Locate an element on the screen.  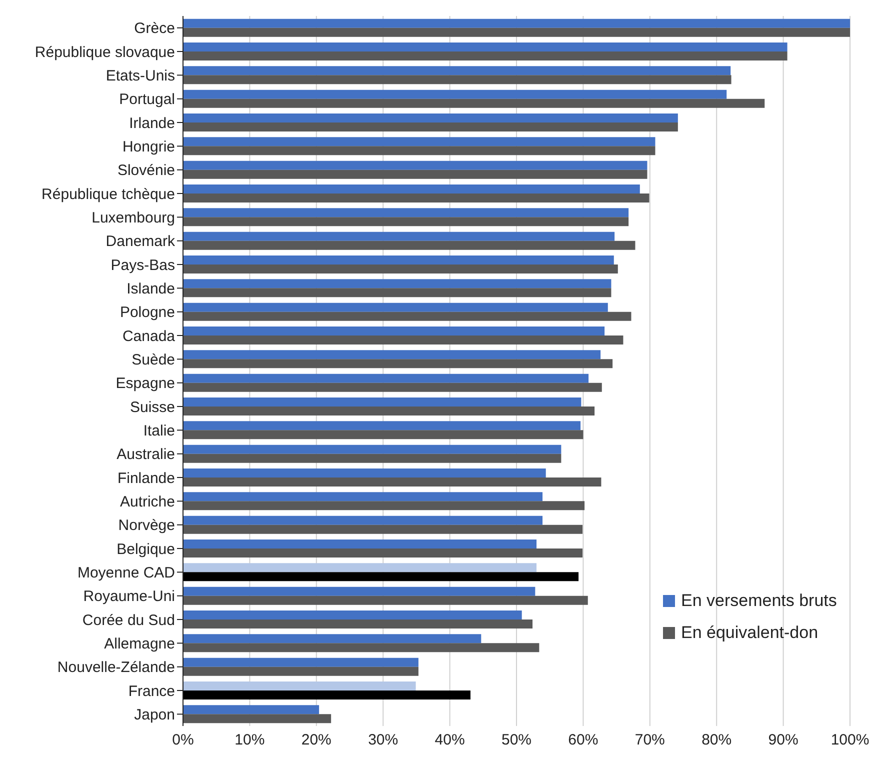
x-tick-label: 100% is located at coordinates (850, 740).